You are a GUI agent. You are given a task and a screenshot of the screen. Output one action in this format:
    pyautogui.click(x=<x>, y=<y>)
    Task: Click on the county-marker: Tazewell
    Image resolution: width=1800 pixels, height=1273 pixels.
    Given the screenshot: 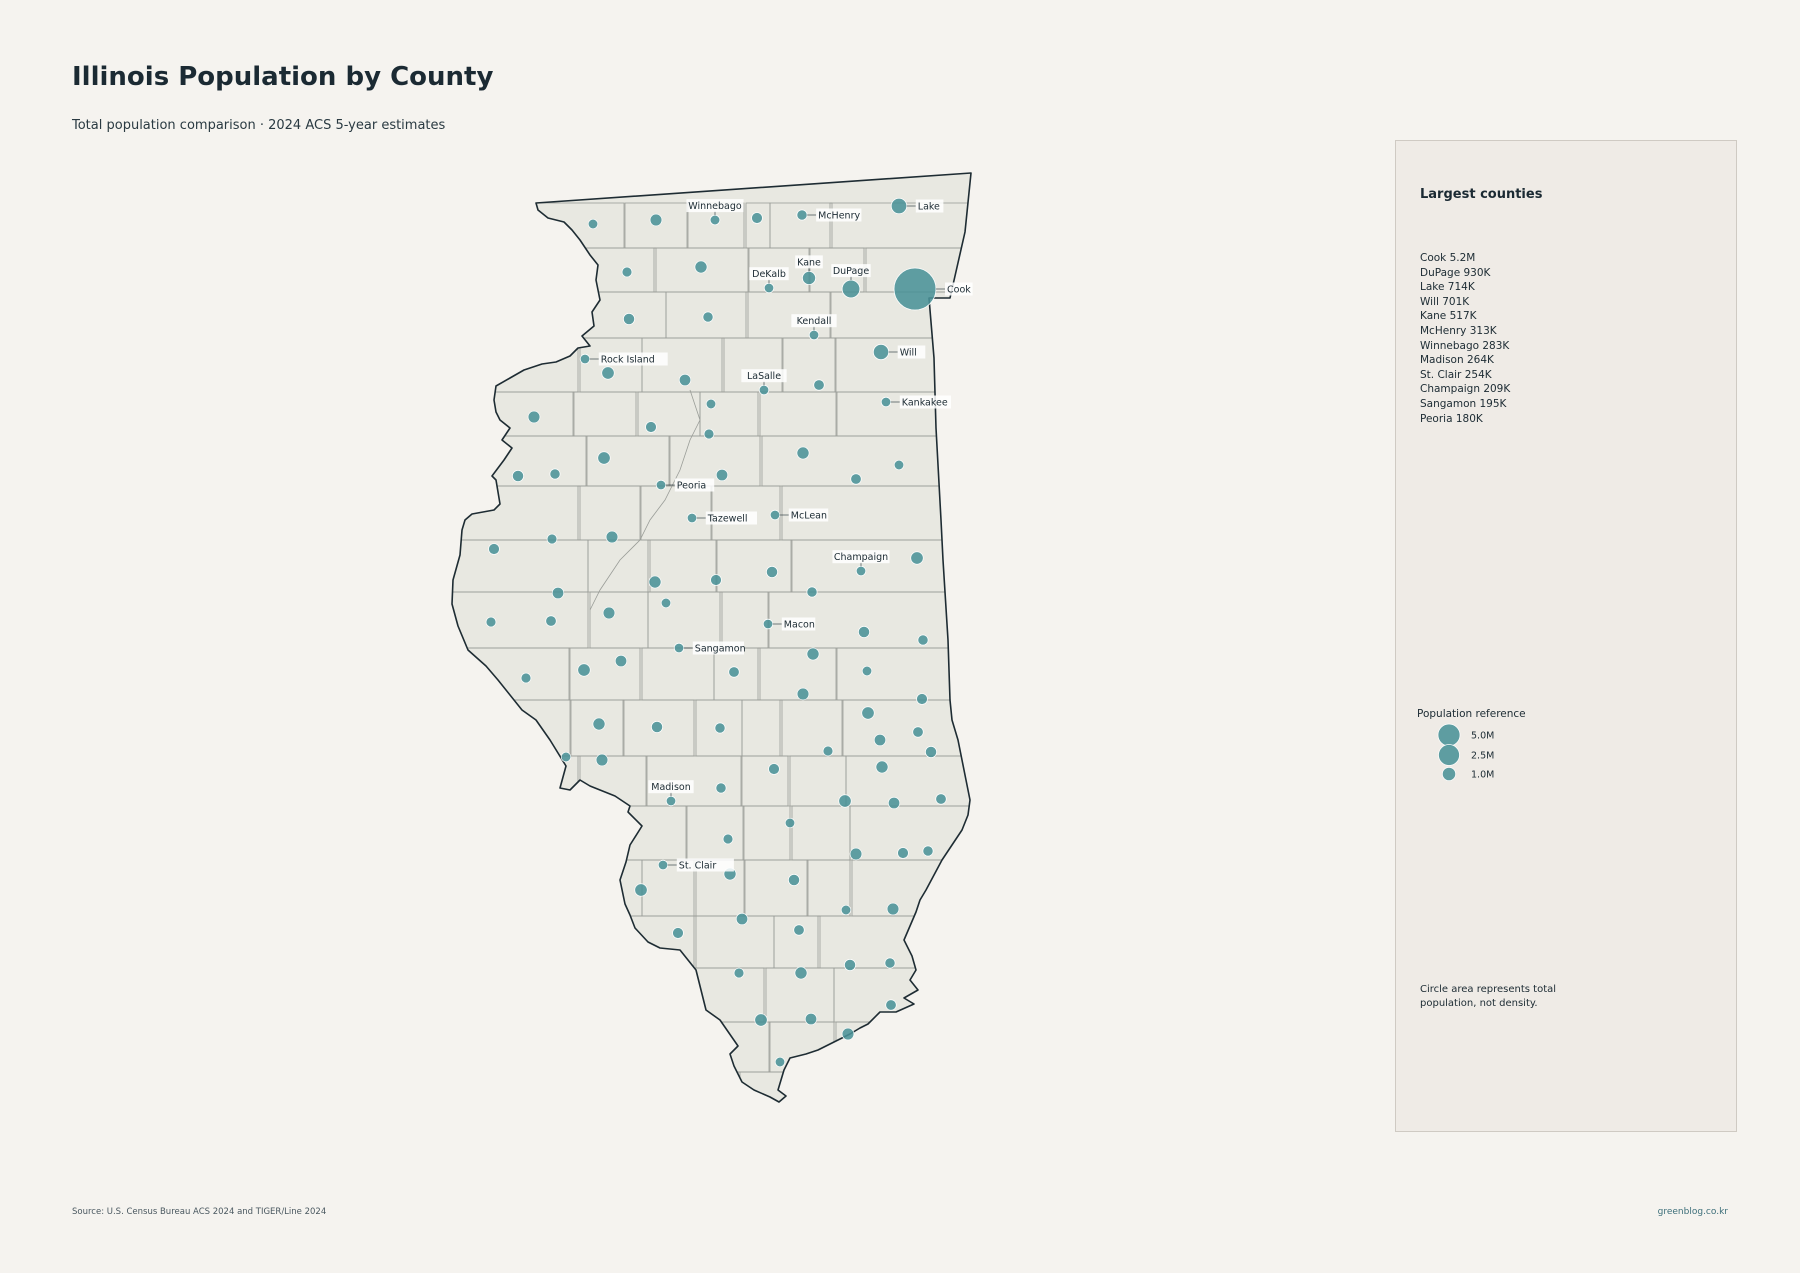 What is the action you would take?
    pyautogui.click(x=721, y=518)
    